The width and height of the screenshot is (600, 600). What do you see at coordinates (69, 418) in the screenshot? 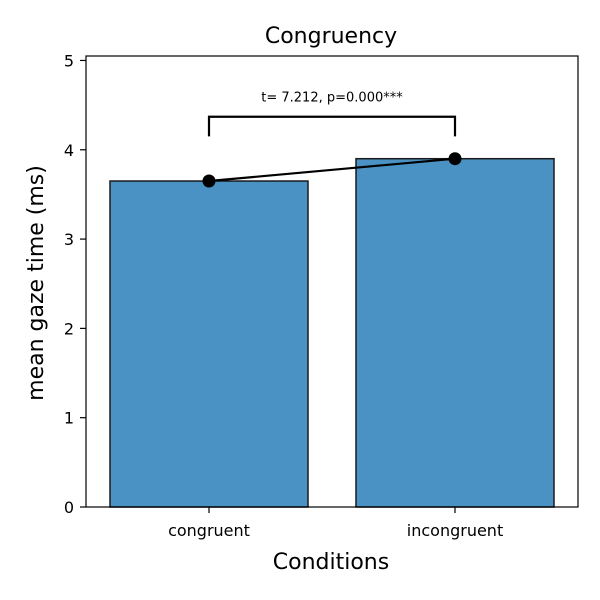
I see `y-tick-label: 1` at bounding box center [69, 418].